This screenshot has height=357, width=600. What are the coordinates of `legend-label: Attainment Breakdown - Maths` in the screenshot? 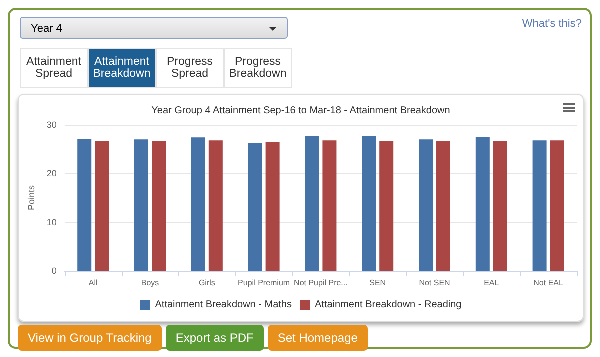 It's located at (223, 305).